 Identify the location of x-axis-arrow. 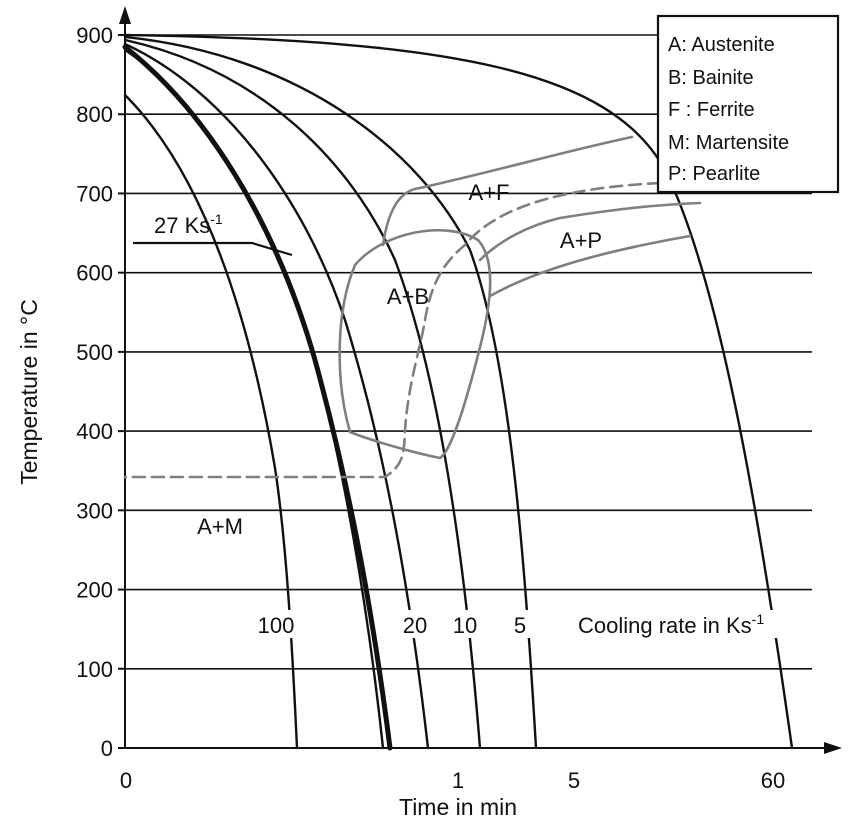
(833, 748).